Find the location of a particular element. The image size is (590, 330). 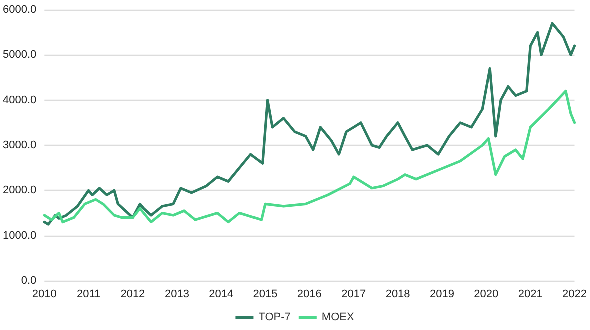

x-tick-label: 2021 is located at coordinates (530, 294).